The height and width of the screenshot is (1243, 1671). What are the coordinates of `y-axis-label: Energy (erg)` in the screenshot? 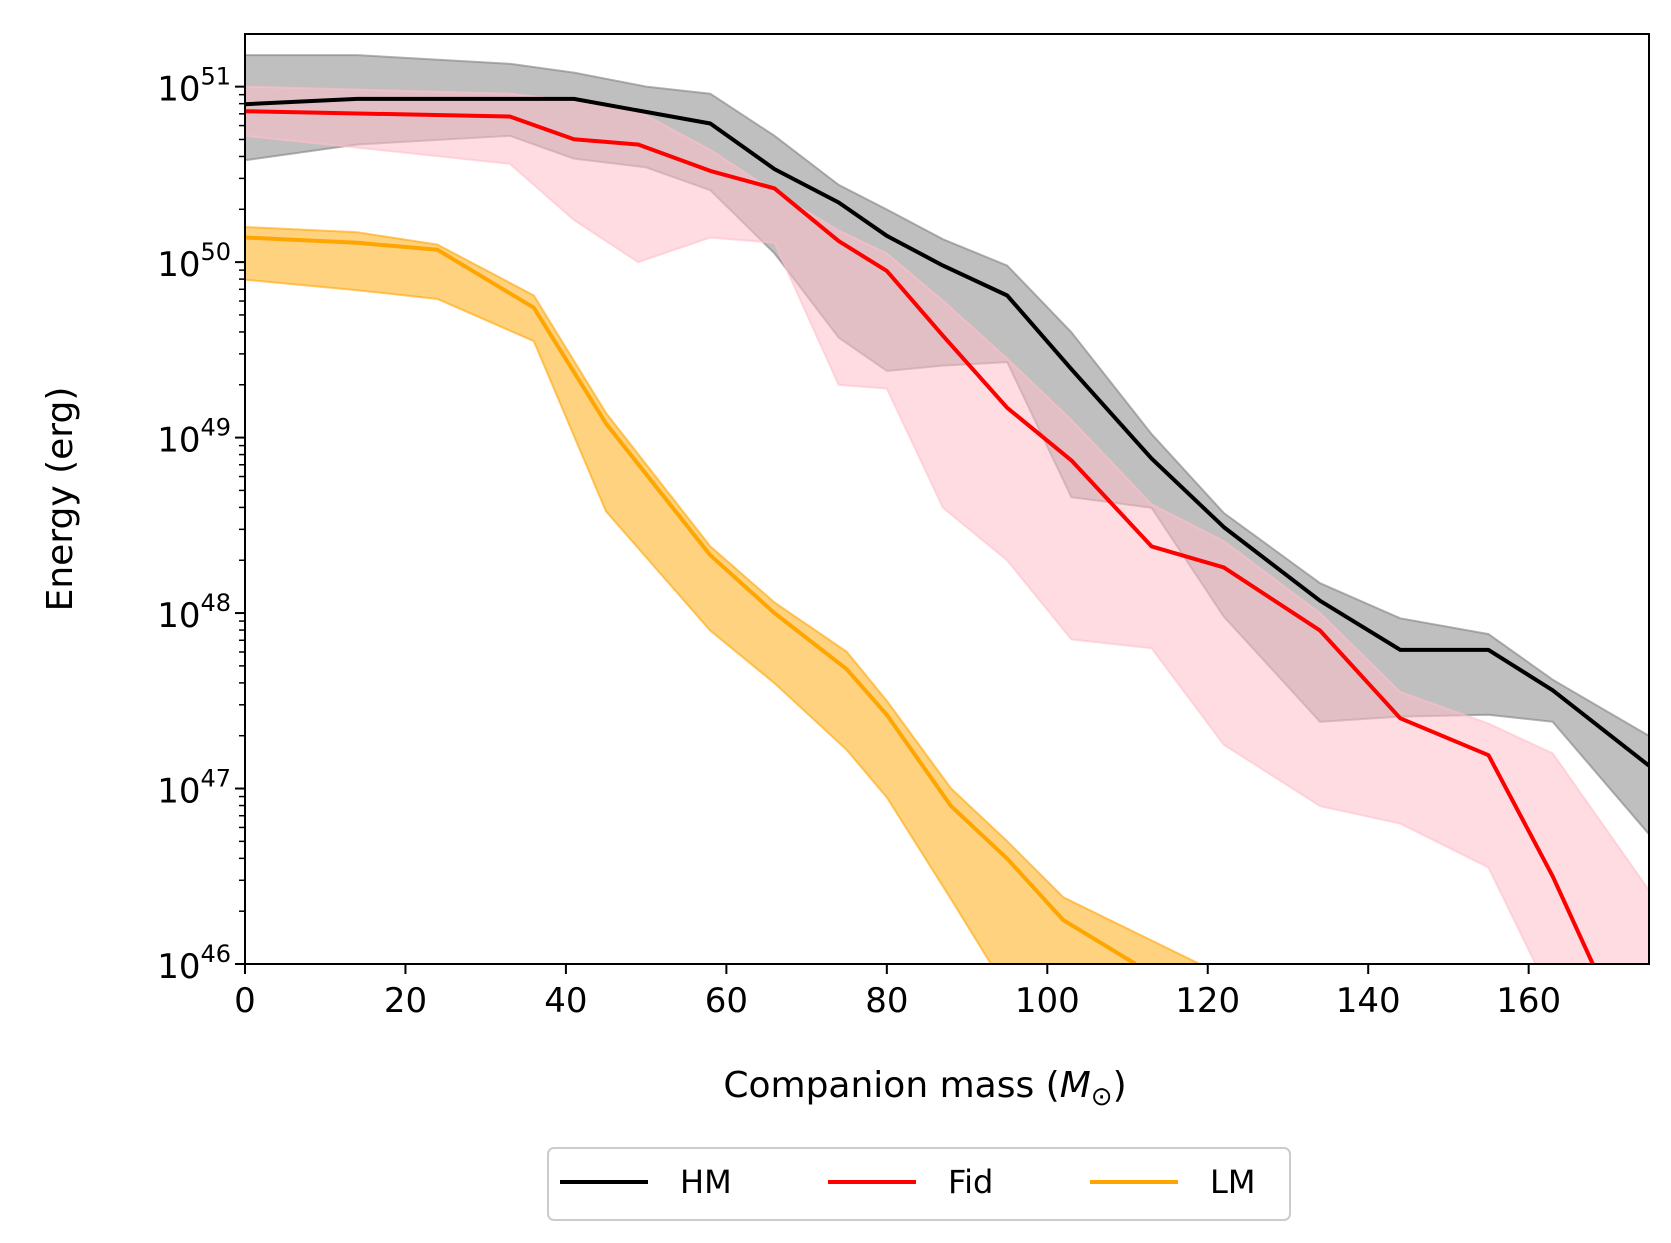 It's located at (60, 499).